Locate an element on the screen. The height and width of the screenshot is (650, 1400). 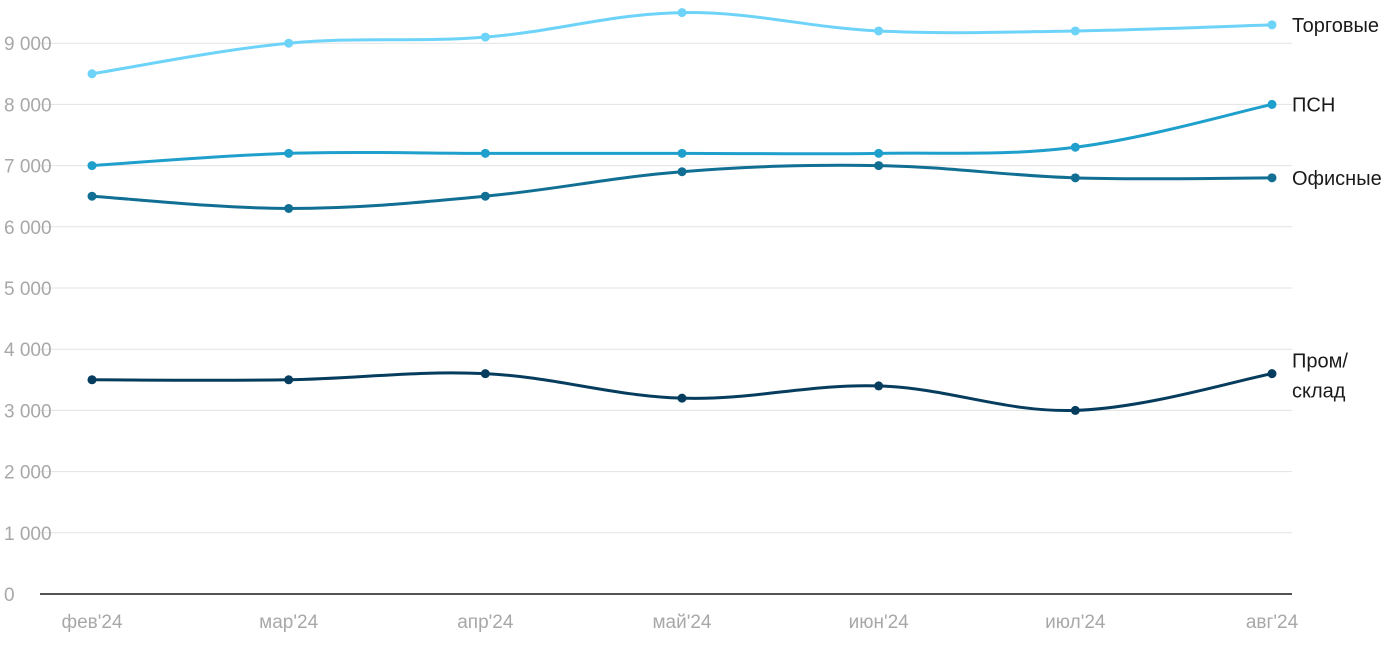
y-tick-label: 0 is located at coordinates (9, 595).